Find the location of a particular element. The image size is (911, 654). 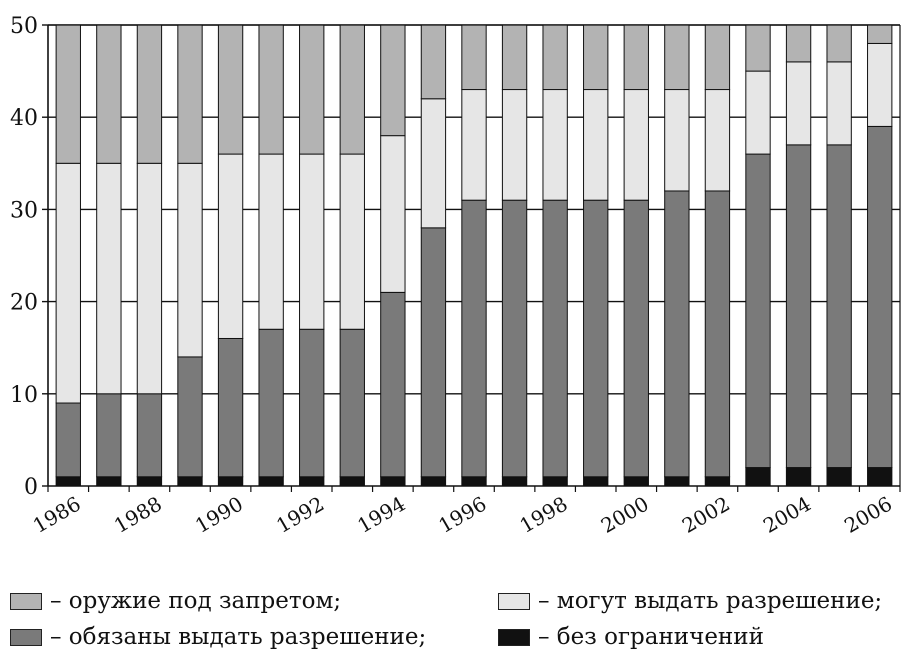

bar-segment-2000-s0 is located at coordinates (636, 481).